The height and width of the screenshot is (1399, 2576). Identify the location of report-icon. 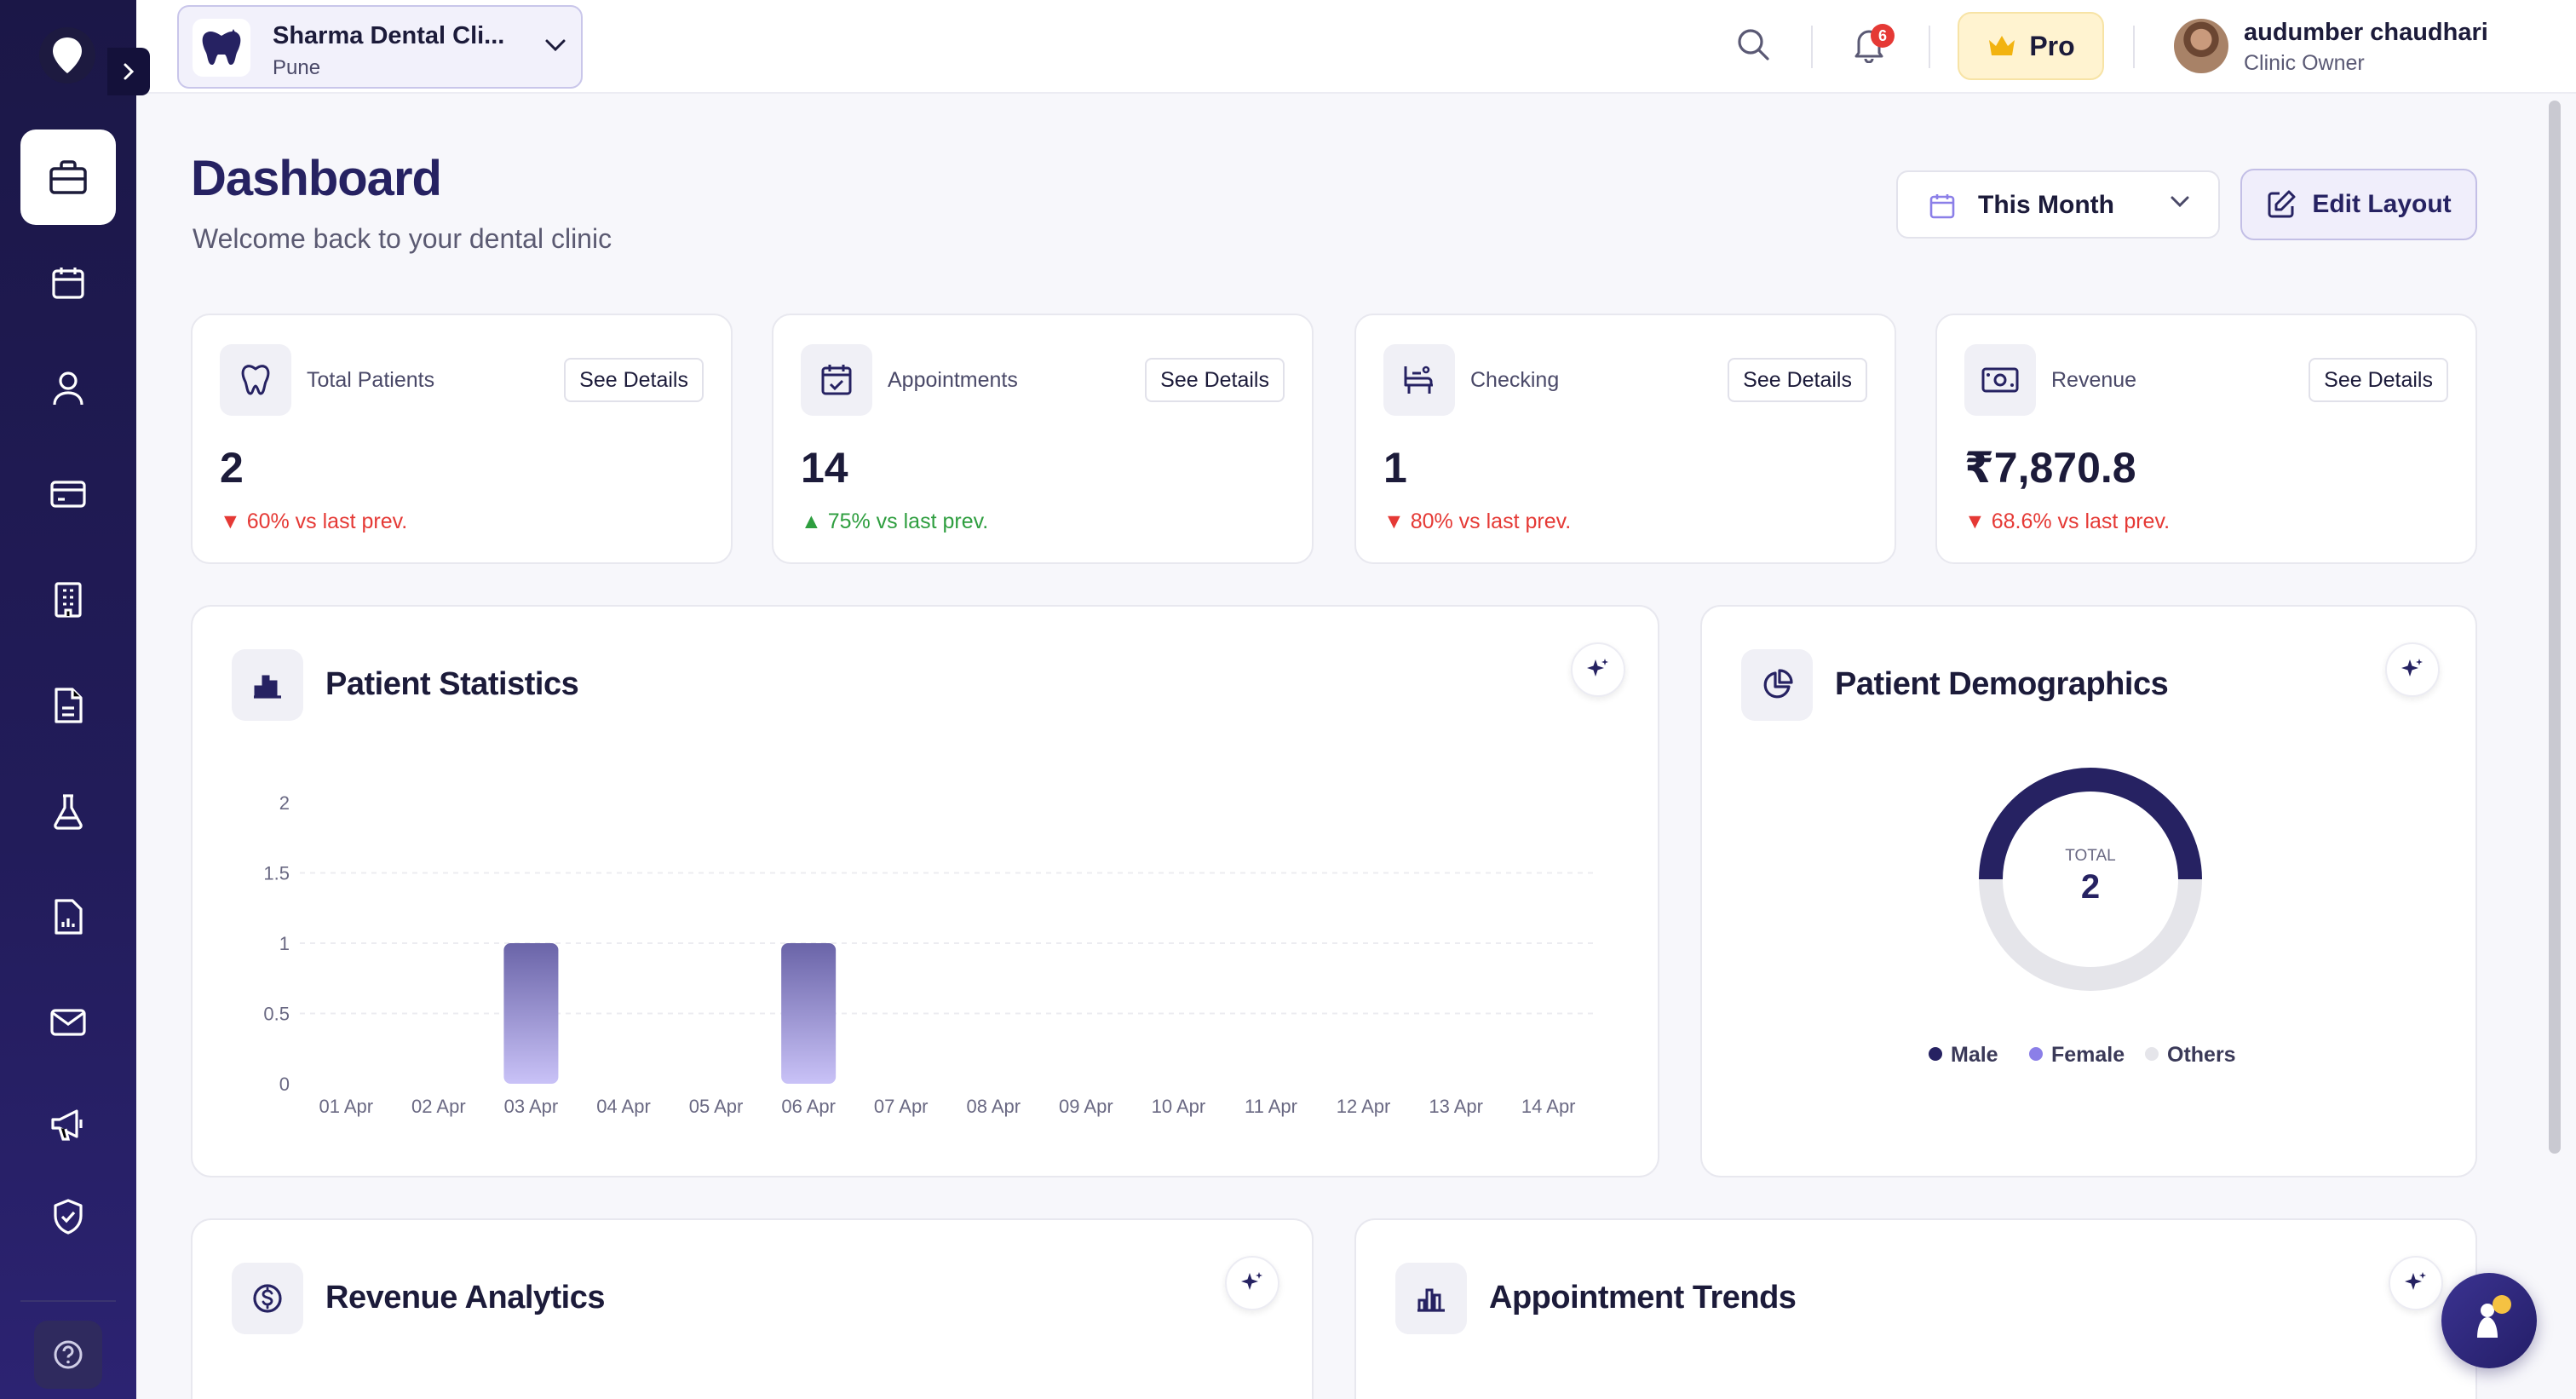
(69, 917).